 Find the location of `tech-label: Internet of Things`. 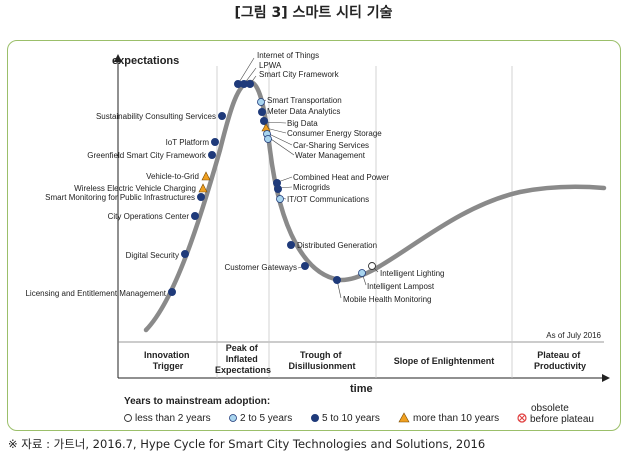

tech-label: Internet of Things is located at coordinates (288, 55).